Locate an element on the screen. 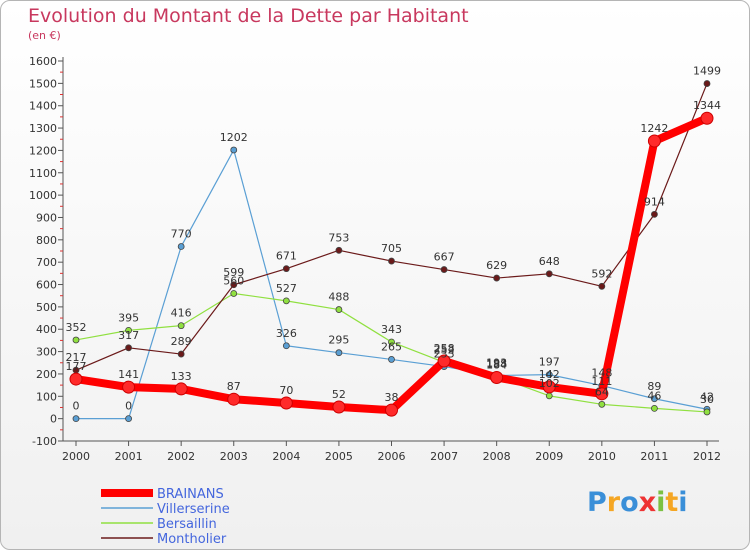 The image size is (750, 550). data-label: 0 is located at coordinates (76, 406).